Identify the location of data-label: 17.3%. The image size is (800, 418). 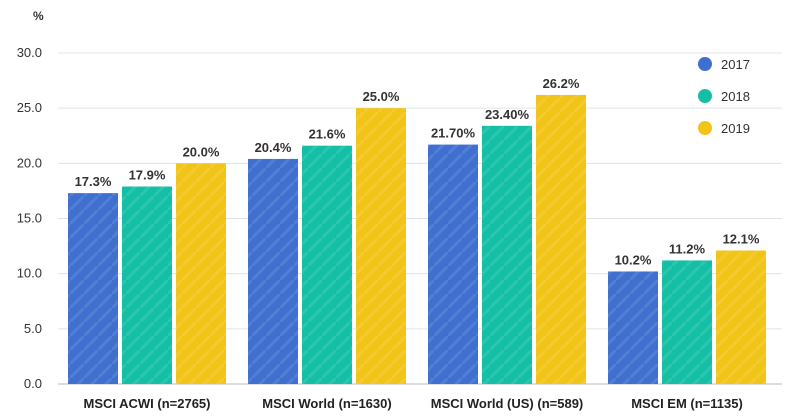
(93, 181).